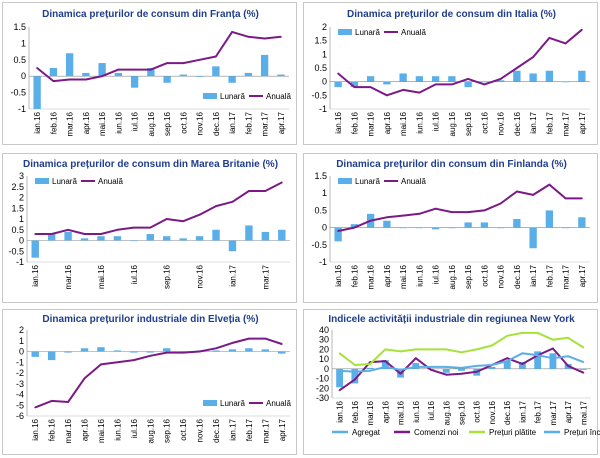  I want to click on y-tick-label: 2, so click(324, 27).